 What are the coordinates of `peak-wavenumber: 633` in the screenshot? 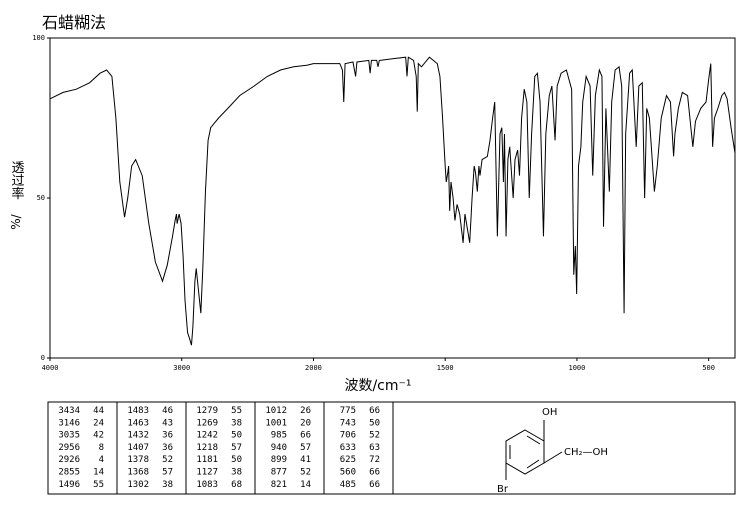 It's located at (348, 448).